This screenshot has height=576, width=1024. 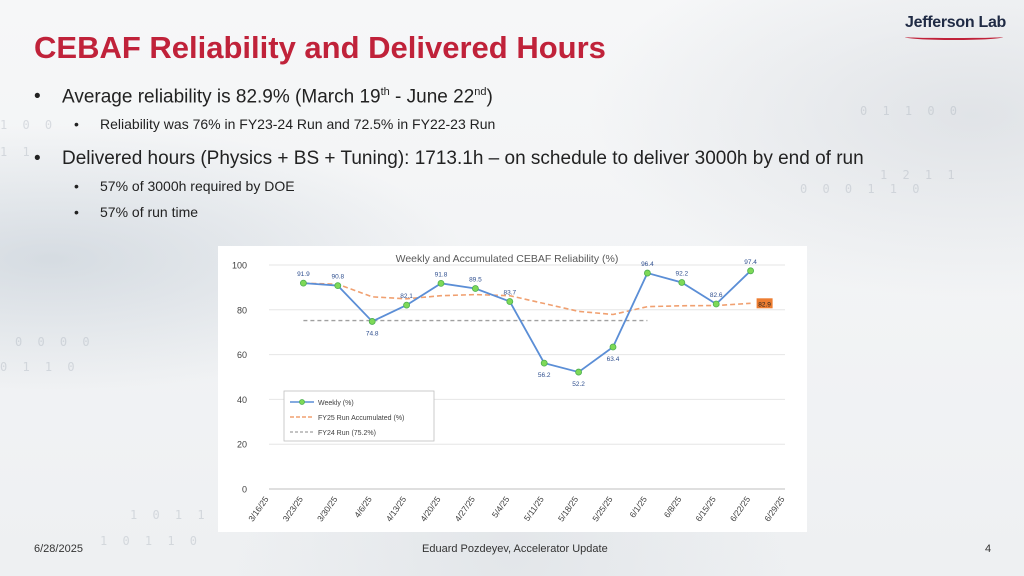 What do you see at coordinates (58, 549) in the screenshot?
I see `footer-date: 6/28/2025` at bounding box center [58, 549].